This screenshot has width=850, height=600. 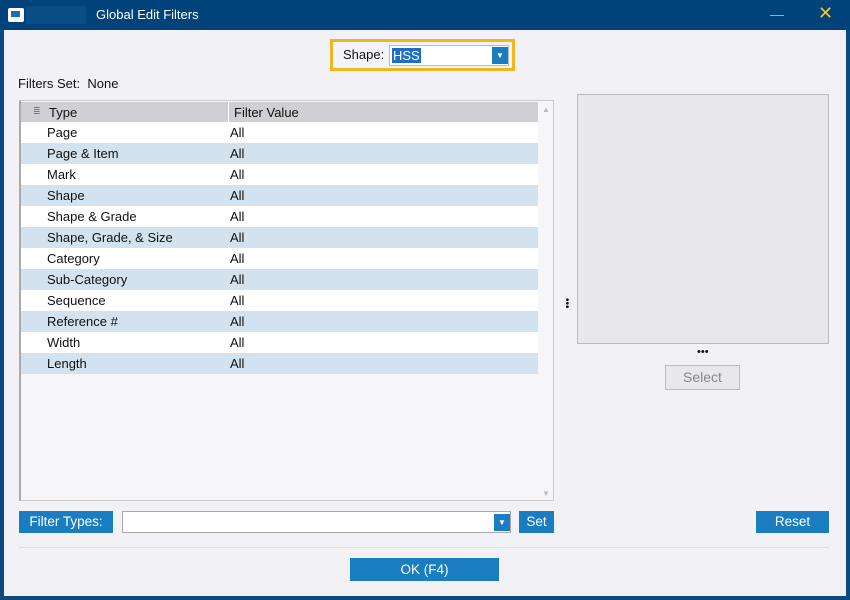 What do you see at coordinates (63, 112) in the screenshot?
I see `column-header-type: Type` at bounding box center [63, 112].